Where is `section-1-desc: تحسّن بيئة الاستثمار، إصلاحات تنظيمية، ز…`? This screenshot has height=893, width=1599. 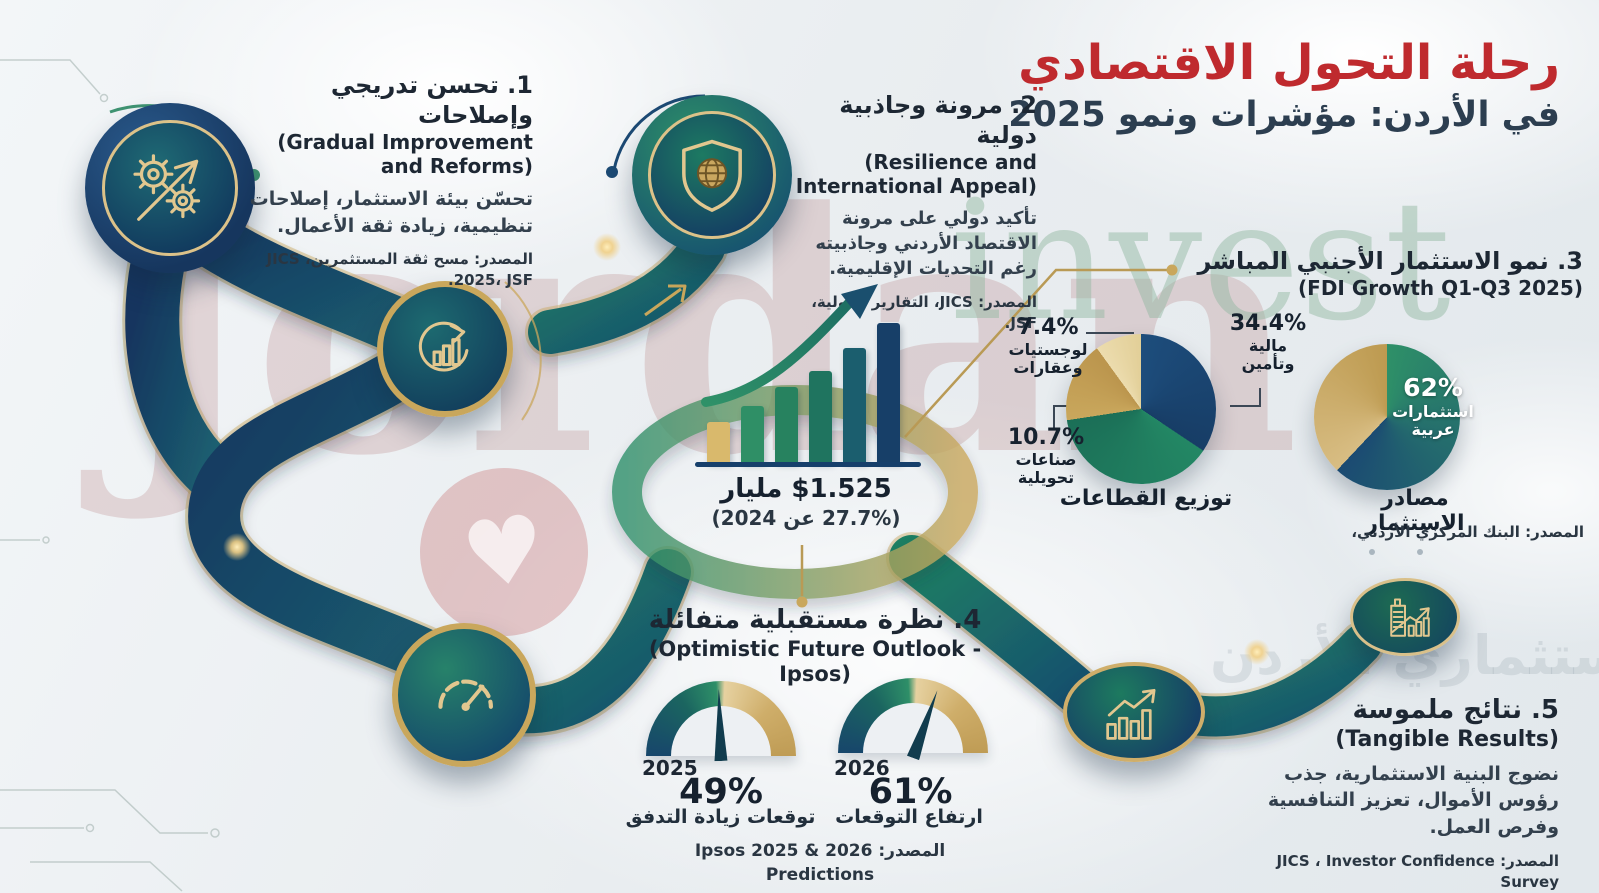 section-1-desc: تحسّن بيئة الاستثمار، إصلاحات تنظيمية، ز… is located at coordinates (391, 212).